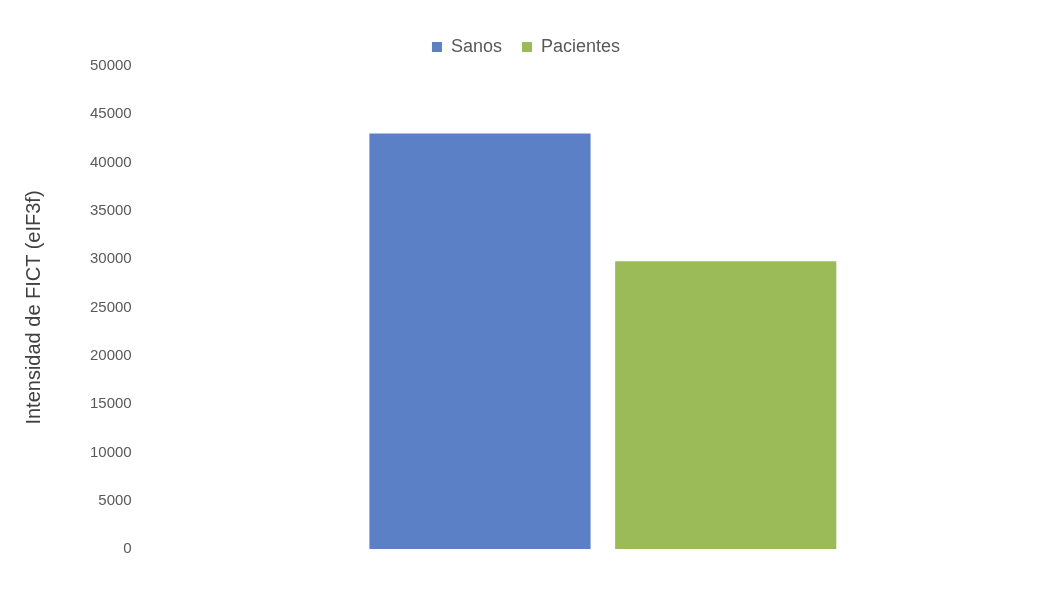 The height and width of the screenshot is (602, 1052). What do you see at coordinates (110, 403) in the screenshot?
I see `y-tick-label: 15000` at bounding box center [110, 403].